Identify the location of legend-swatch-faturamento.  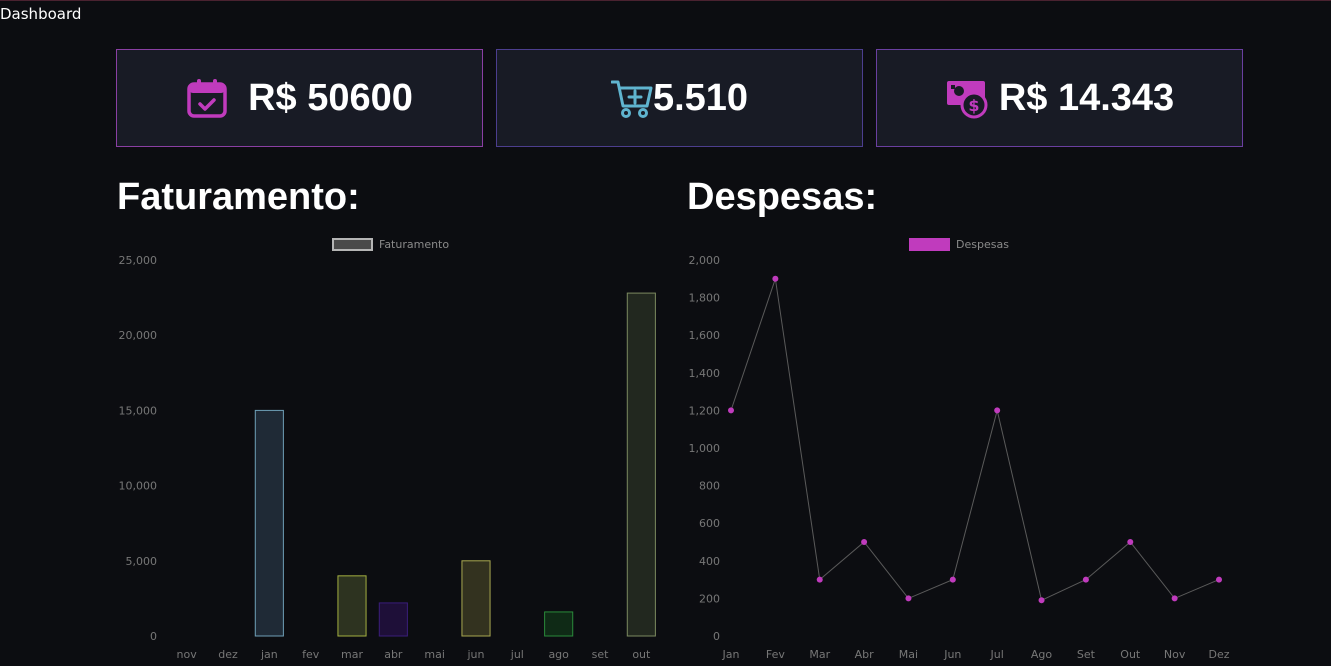
(352, 244).